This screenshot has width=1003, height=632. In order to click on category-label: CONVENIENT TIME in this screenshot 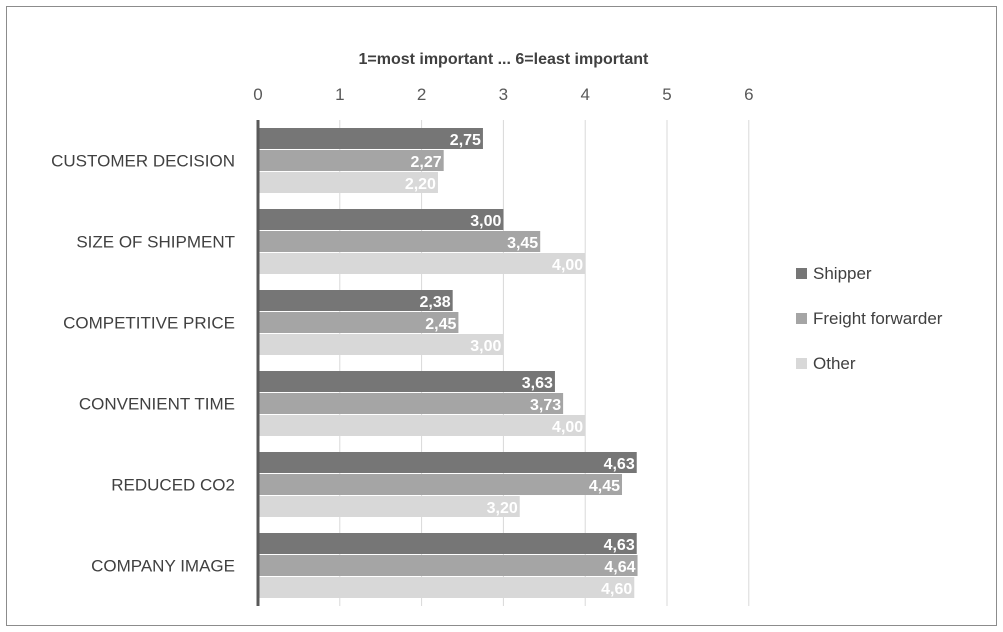, I will do `click(157, 404)`.